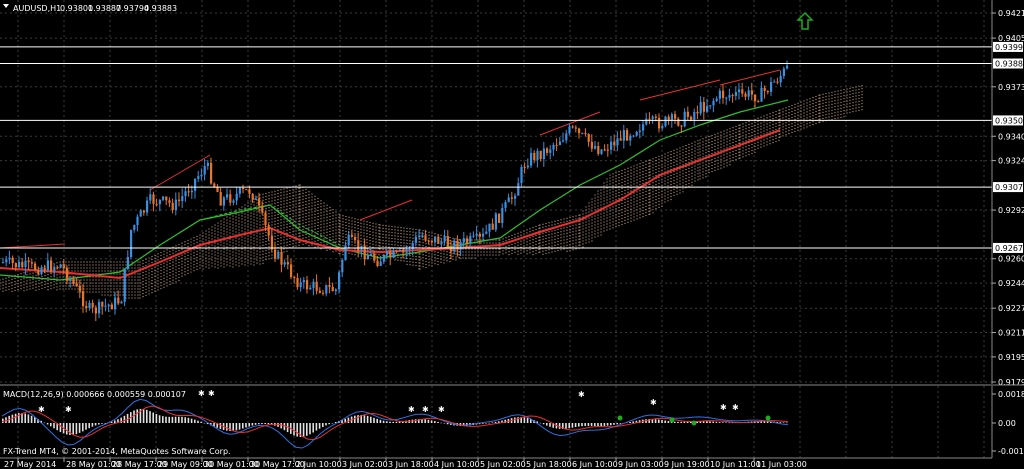 This screenshot has height=469, width=1024. I want to click on sell-signal-icon: ✱, so click(211, 393).